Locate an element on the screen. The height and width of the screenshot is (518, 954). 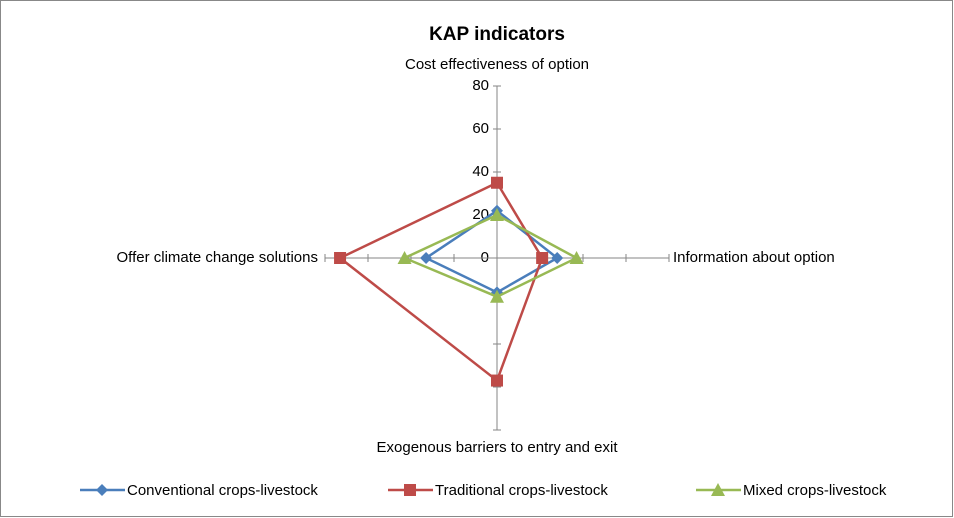
chart-title: KAP indicators is located at coordinates (497, 34).